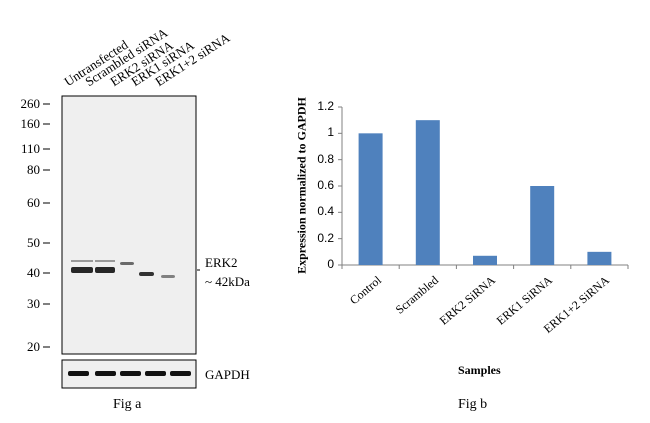 The width and height of the screenshot is (650, 423). Describe the element at coordinates (485, 267) in the screenshot. I see `x-tick-marks` at that location.